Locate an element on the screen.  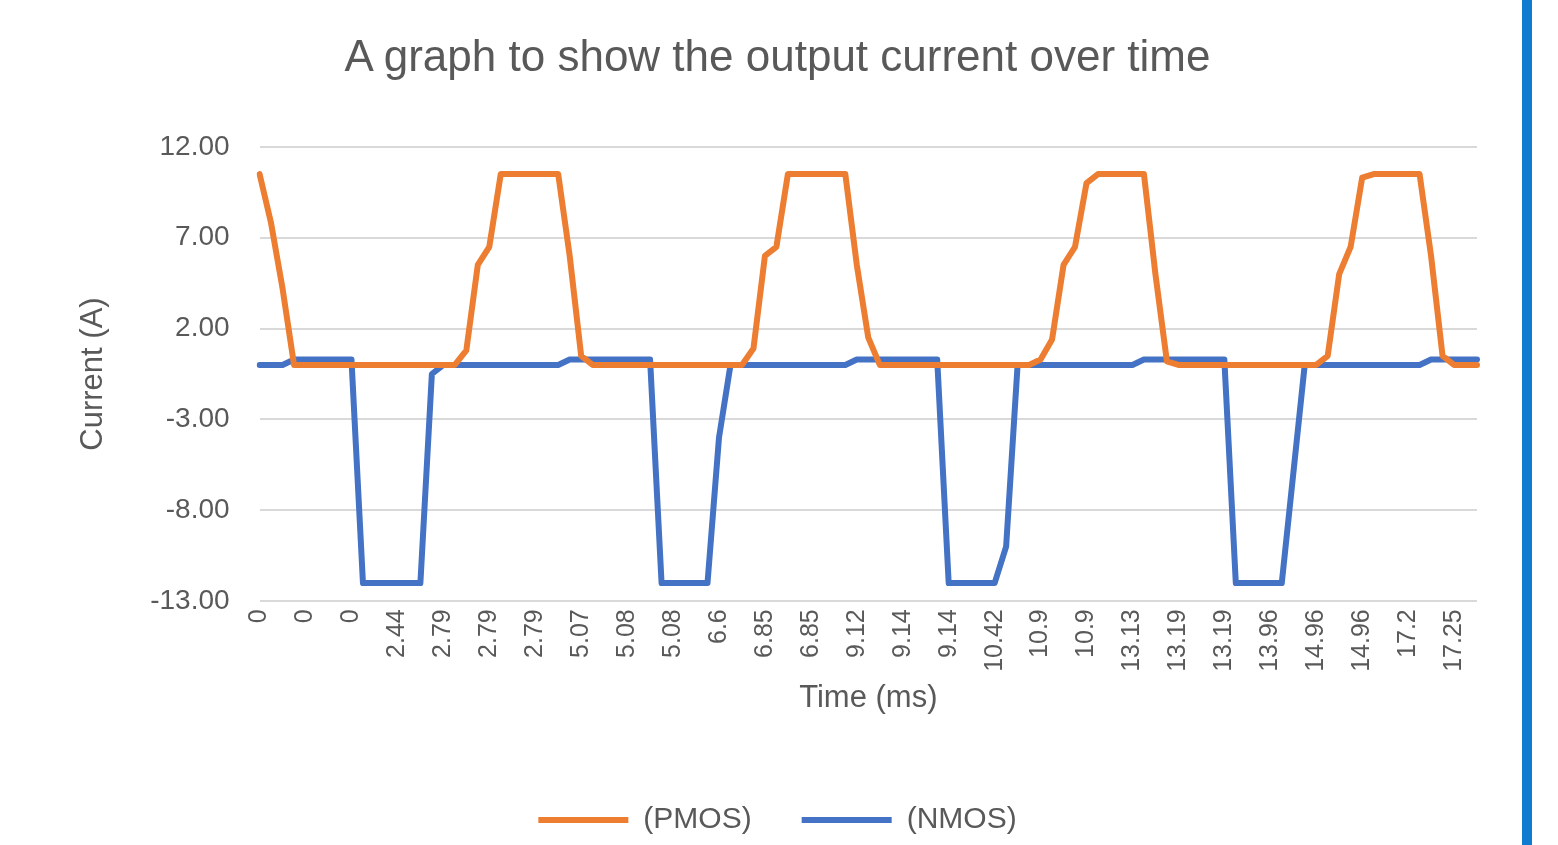
y-tick-label: 7.00 is located at coordinates (202, 236).